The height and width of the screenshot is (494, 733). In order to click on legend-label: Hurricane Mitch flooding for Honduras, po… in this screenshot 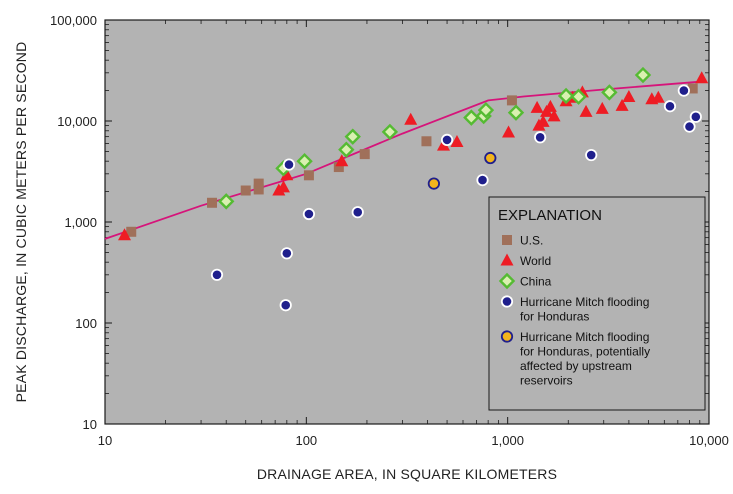, I will do `click(585, 359)`.